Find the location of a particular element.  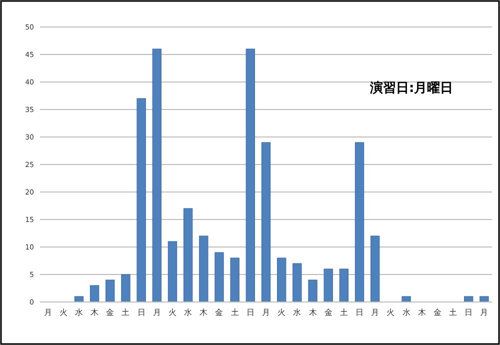

annotation: 演習日:月曜日 is located at coordinates (411, 88).